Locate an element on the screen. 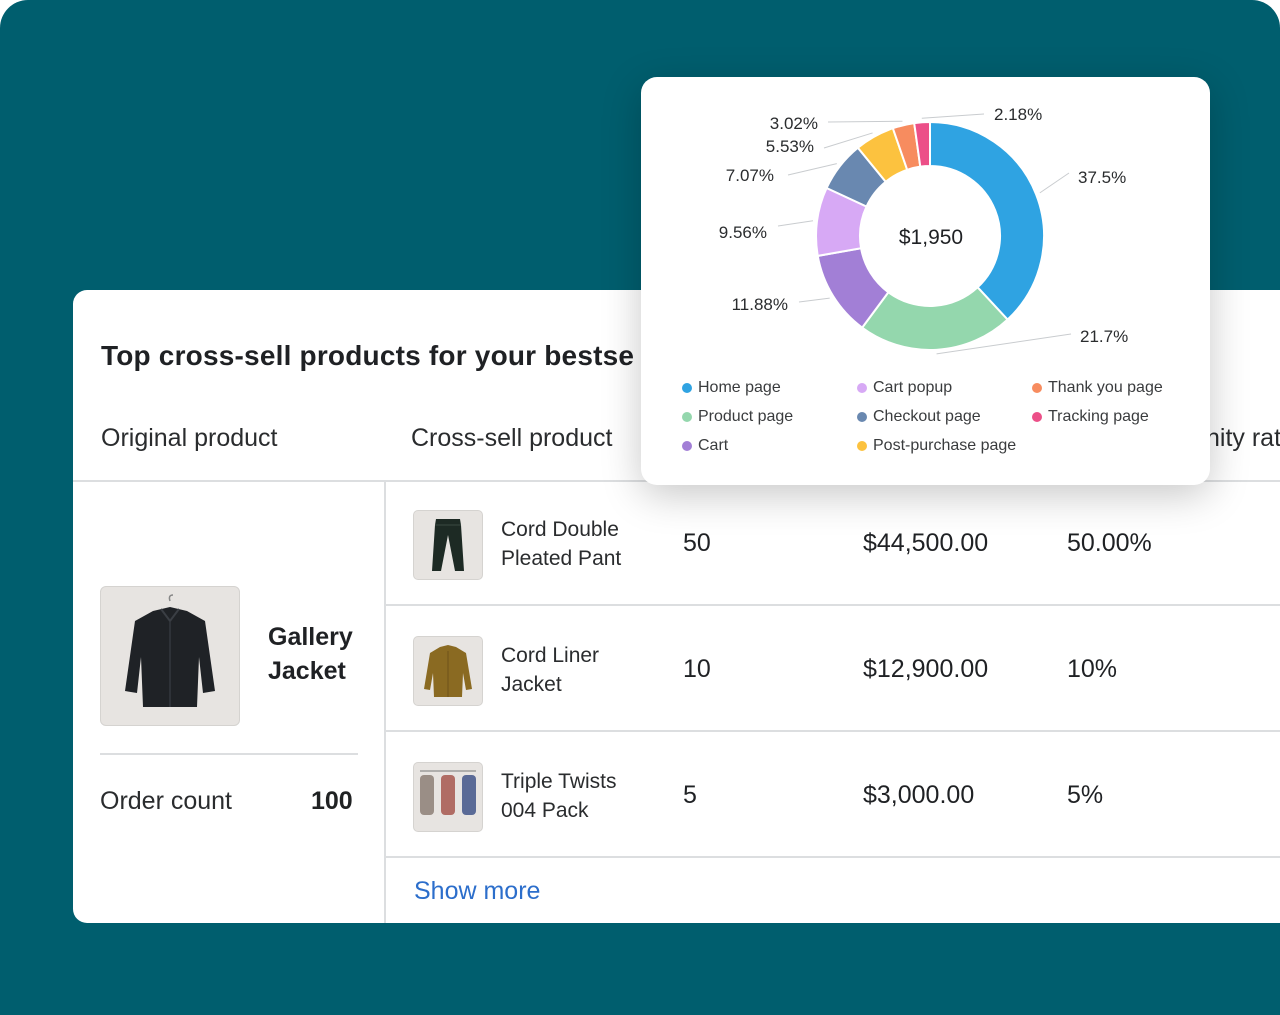  column-header-original: Original product is located at coordinates (189, 438).